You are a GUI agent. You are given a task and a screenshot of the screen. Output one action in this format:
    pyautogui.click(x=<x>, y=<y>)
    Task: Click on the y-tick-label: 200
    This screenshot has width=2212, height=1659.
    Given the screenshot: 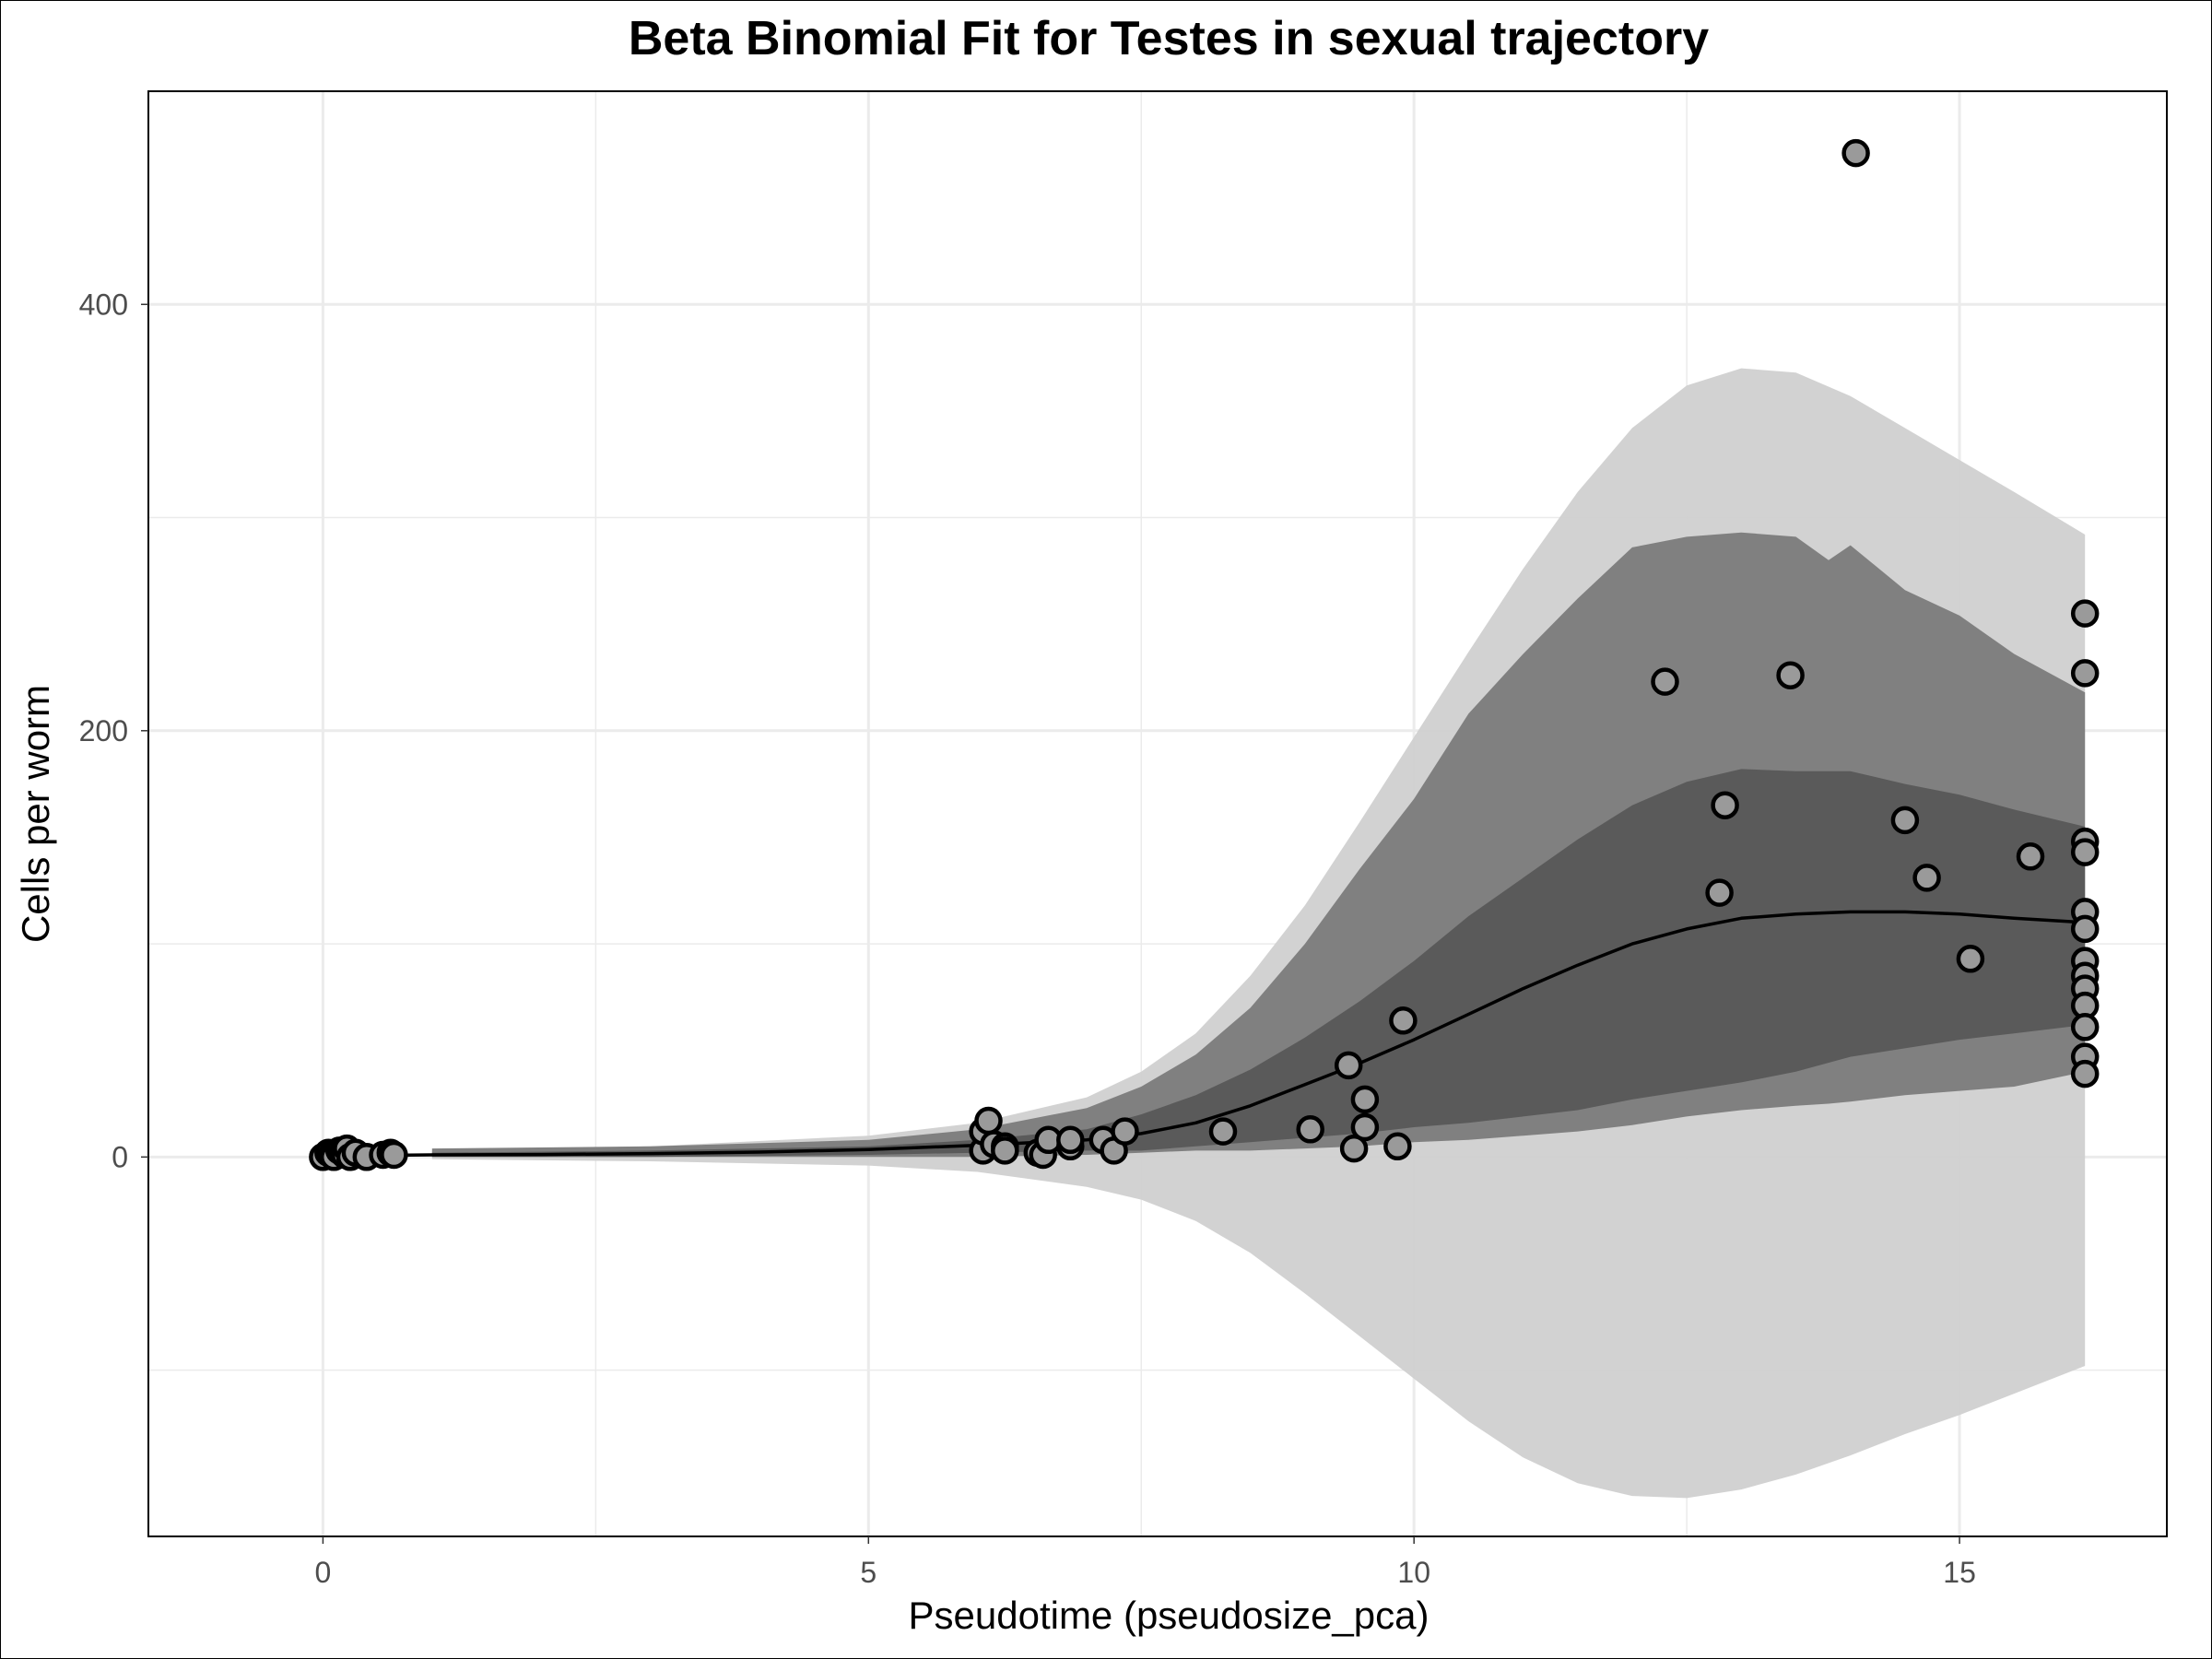 What is the action you would take?
    pyautogui.click(x=103, y=730)
    